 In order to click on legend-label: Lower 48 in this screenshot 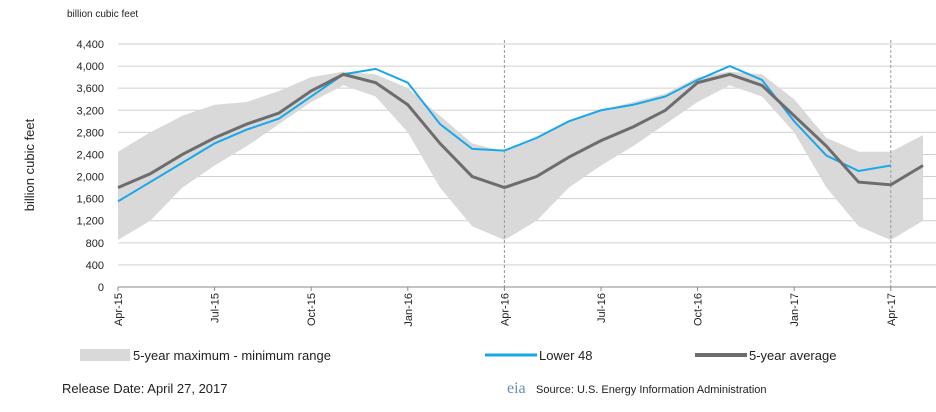, I will do `click(565, 355)`.